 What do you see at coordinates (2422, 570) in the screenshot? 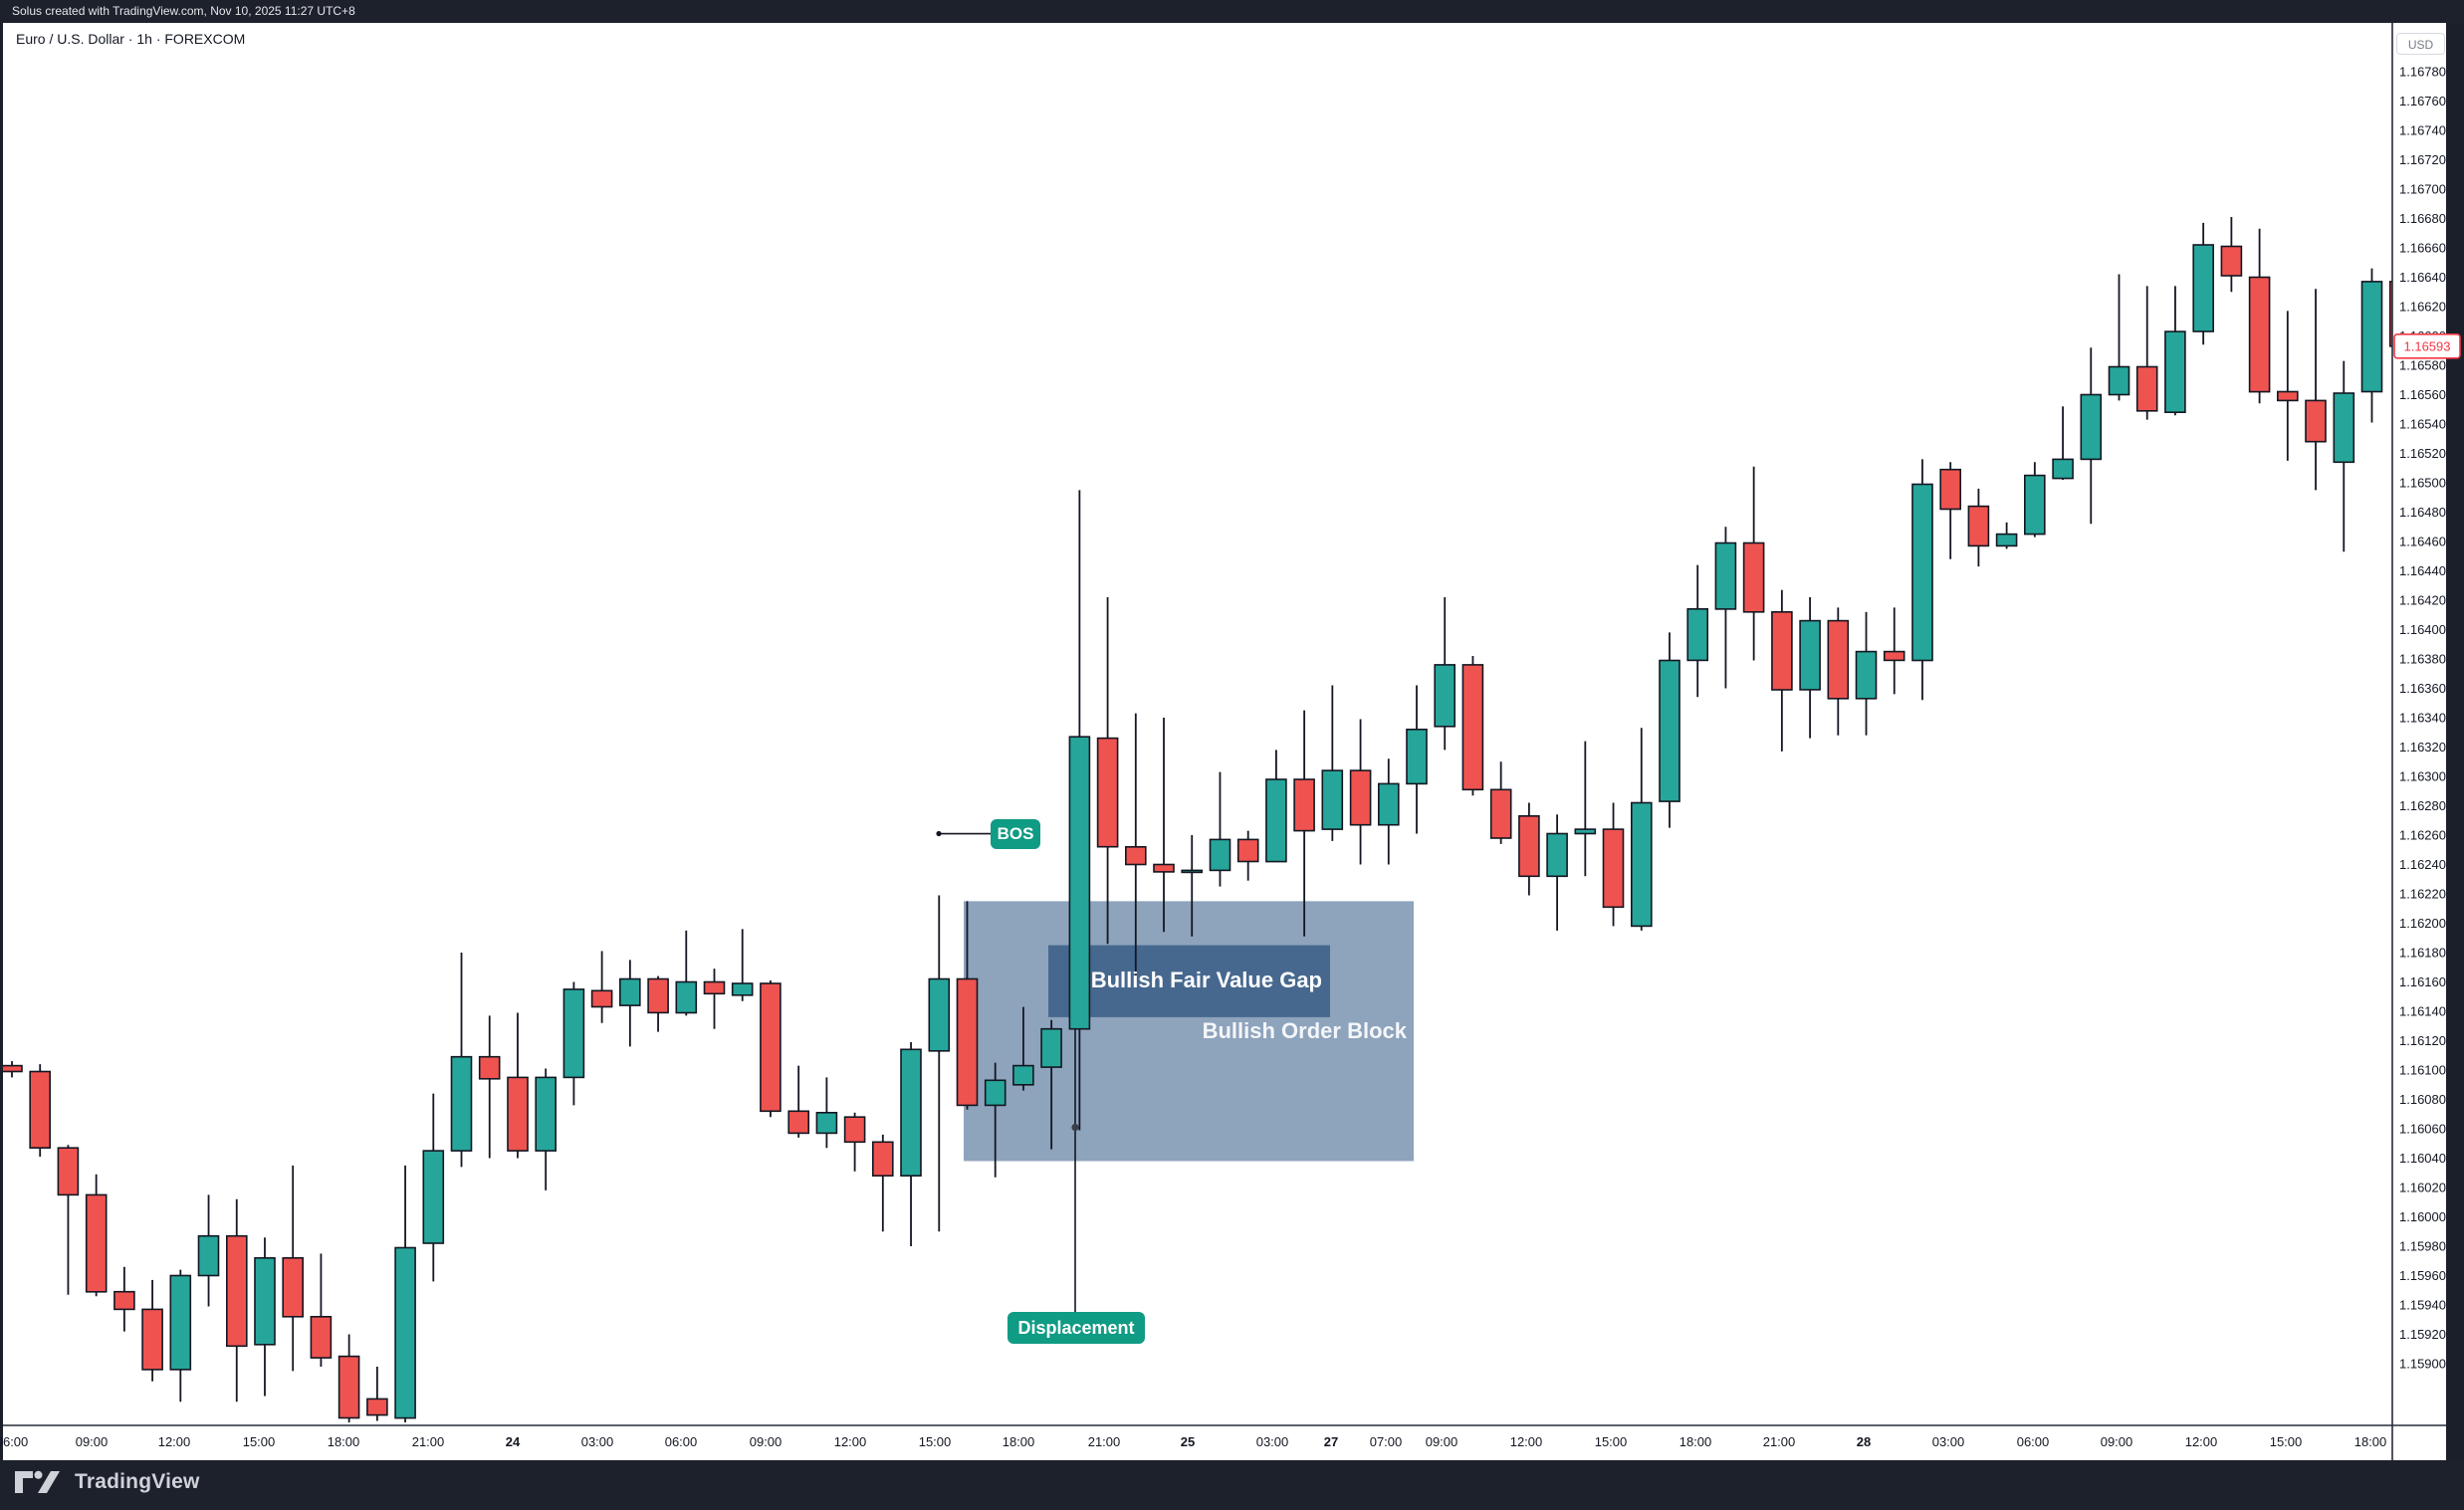
I see `price-tick-label: 1.16440` at bounding box center [2422, 570].